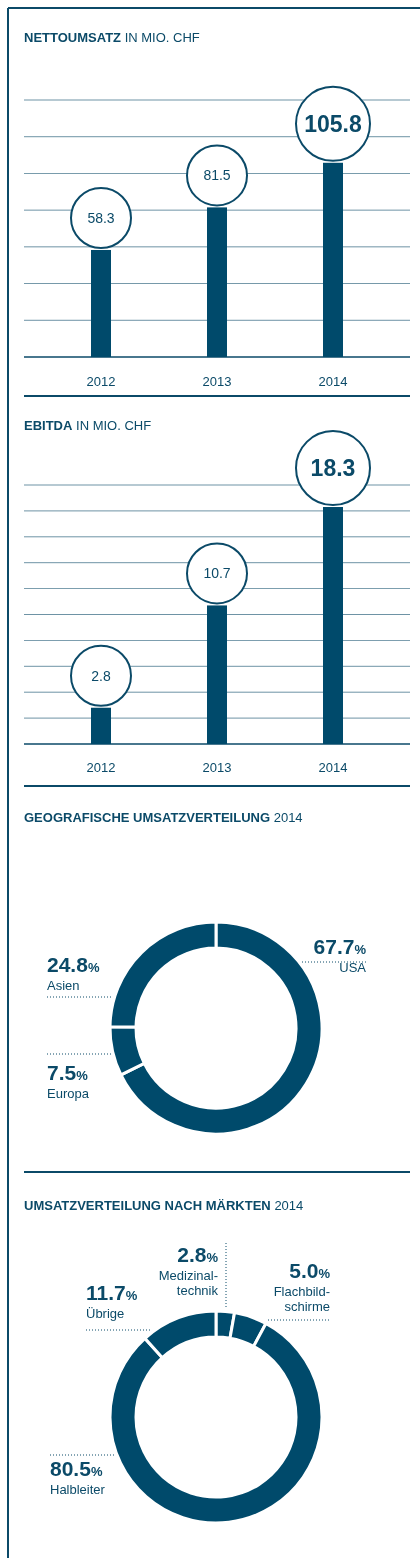  Describe the element at coordinates (73, 37) in the screenshot. I see `chart-title: NETTOUMSATZ` at that location.